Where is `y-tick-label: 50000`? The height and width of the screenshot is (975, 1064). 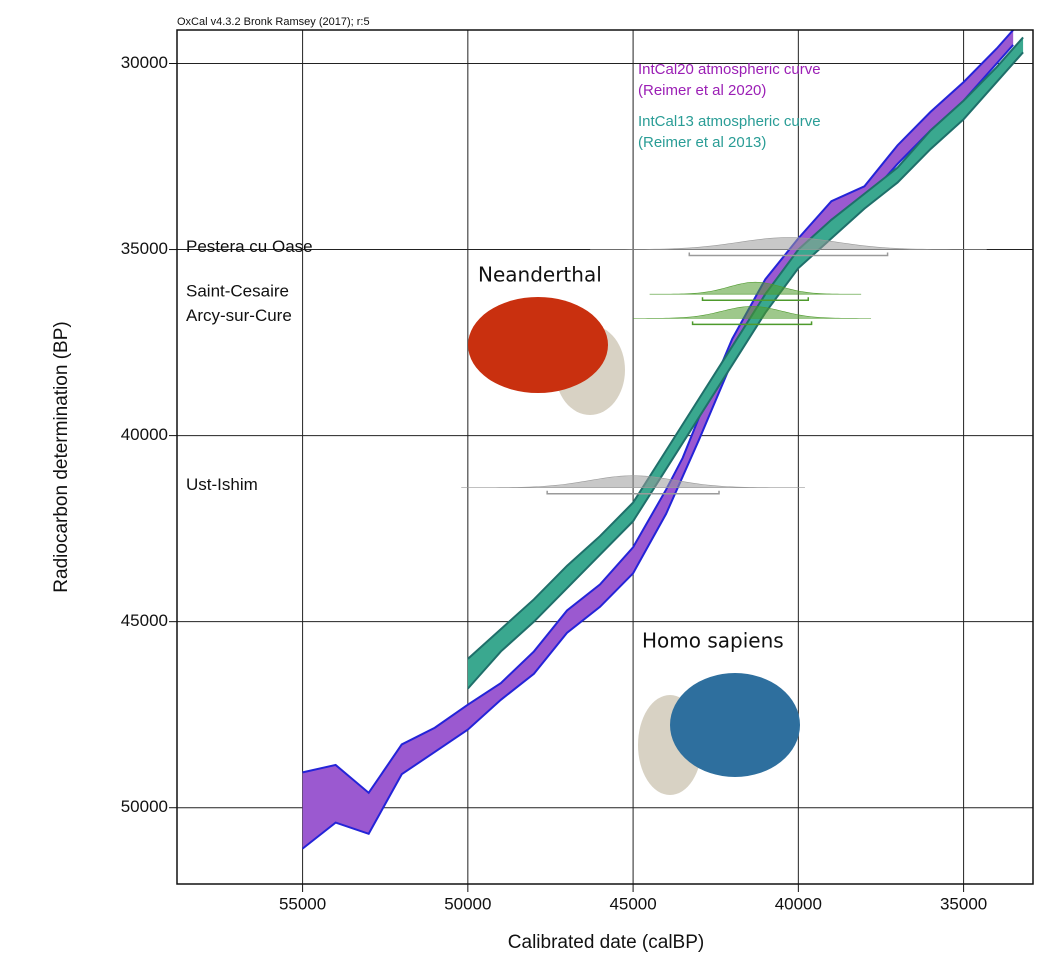 y-tick-label: 50000 is located at coordinates (144, 806).